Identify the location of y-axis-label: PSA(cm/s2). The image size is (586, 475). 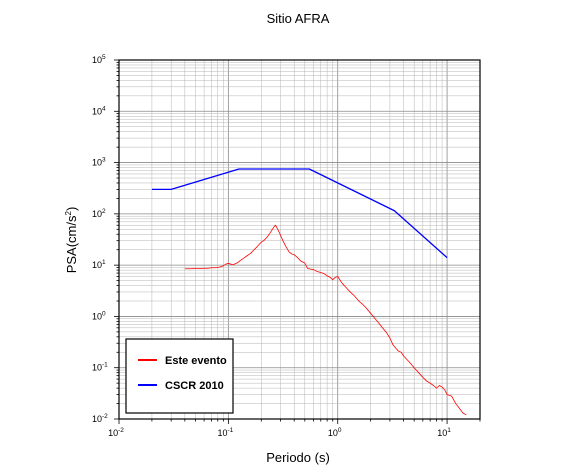
(71, 240).